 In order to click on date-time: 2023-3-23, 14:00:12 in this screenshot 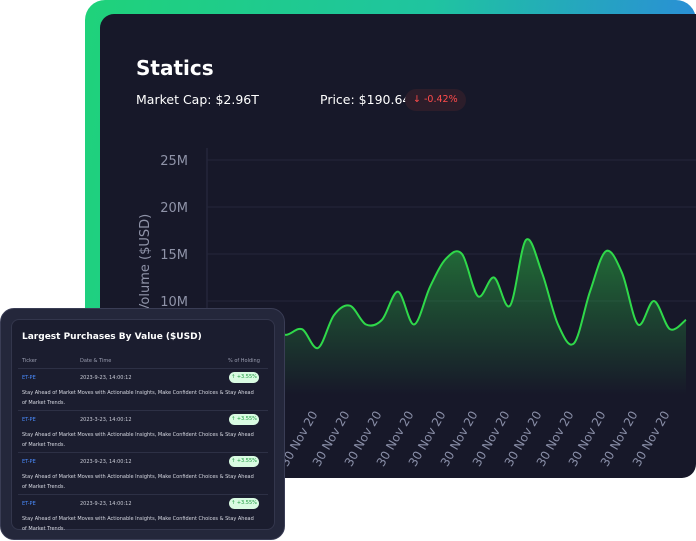, I will do `click(106, 420)`.